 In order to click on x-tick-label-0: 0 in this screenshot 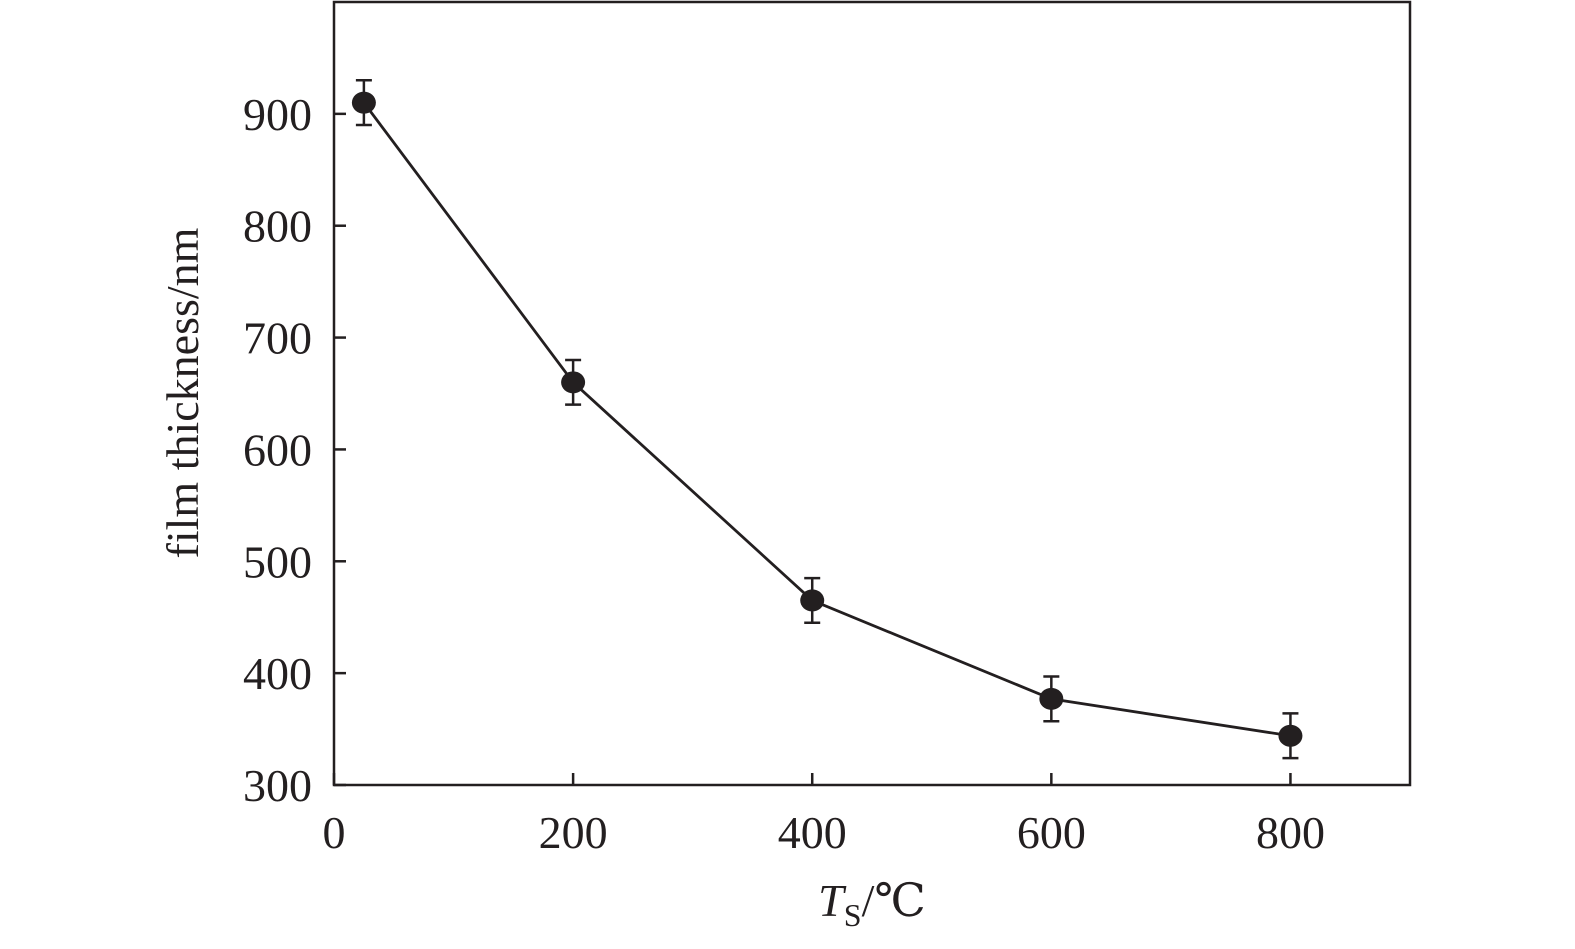, I will do `click(334, 832)`.